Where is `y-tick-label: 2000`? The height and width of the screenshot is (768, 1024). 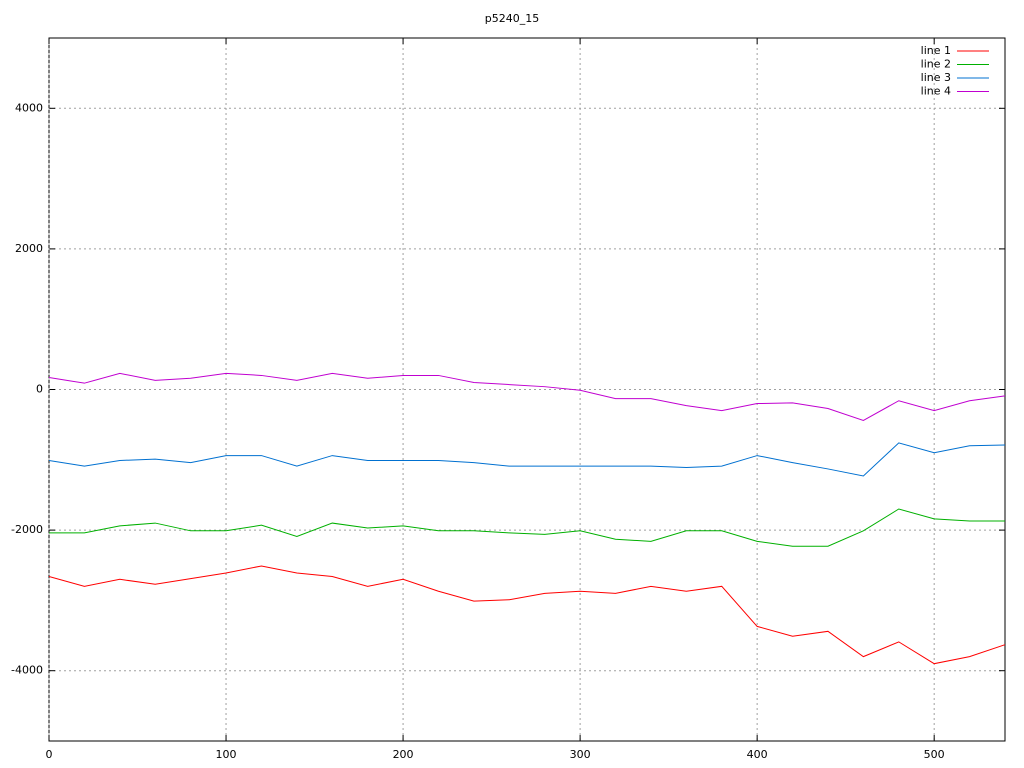
y-tick-label: 2000 is located at coordinates (29, 248).